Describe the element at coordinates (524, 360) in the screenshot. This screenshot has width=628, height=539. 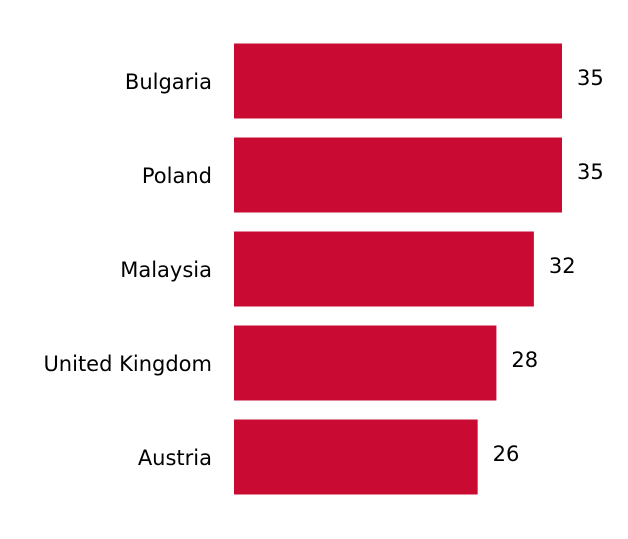
I see `value-label: 28` at that location.